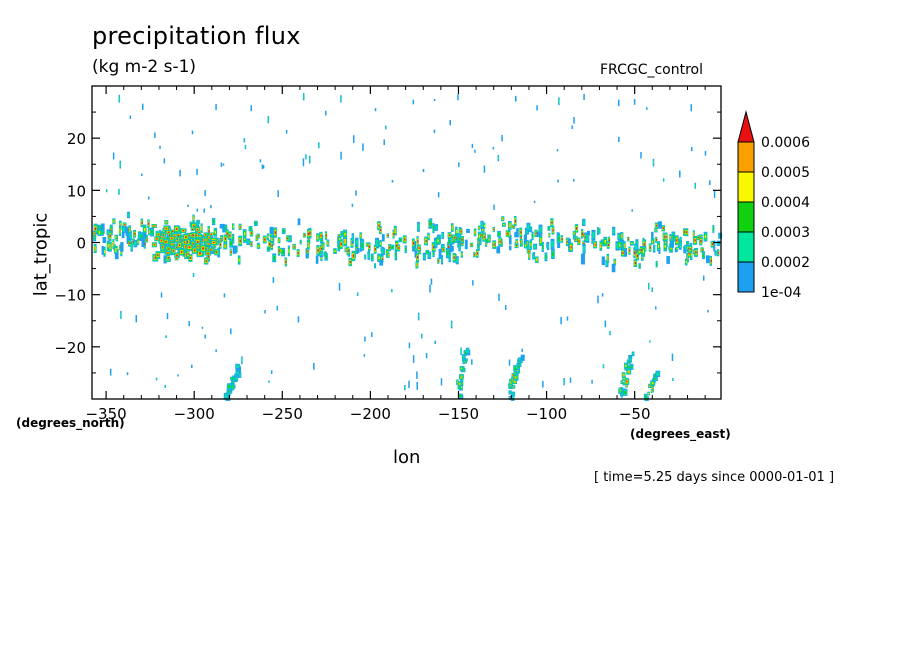 The width and height of the screenshot is (904, 654). What do you see at coordinates (70, 348) in the screenshot?
I see `y-tick-label: −20` at bounding box center [70, 348].